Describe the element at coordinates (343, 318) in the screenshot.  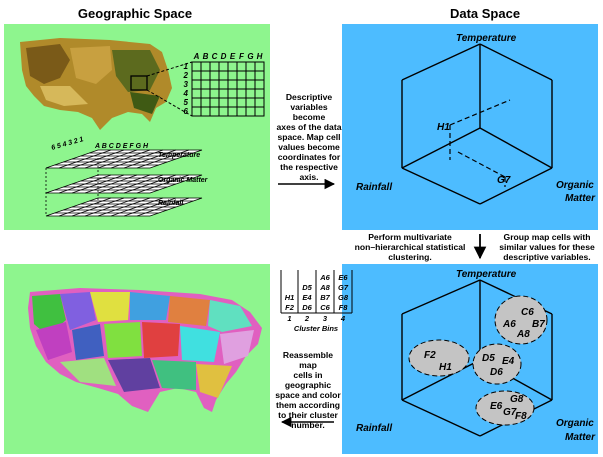
I see `cluster-bin-number: 4` at that location.